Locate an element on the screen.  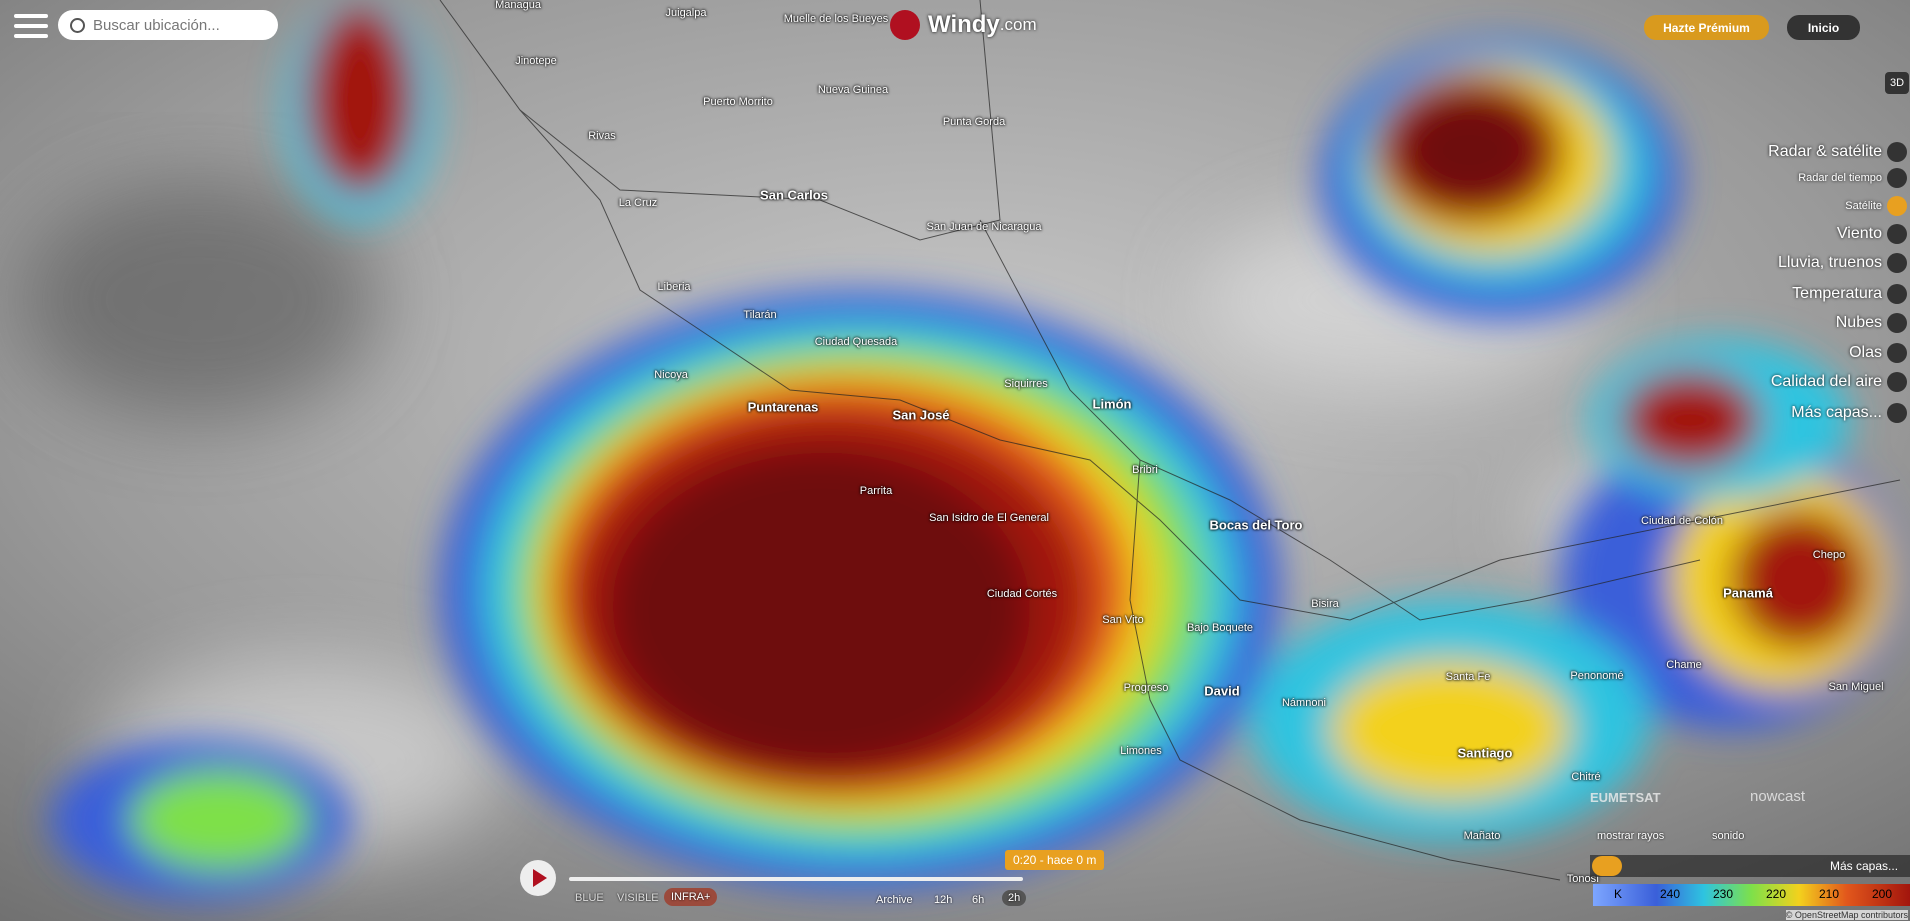
place-label: Puerto Morrito is located at coordinates (738, 102).